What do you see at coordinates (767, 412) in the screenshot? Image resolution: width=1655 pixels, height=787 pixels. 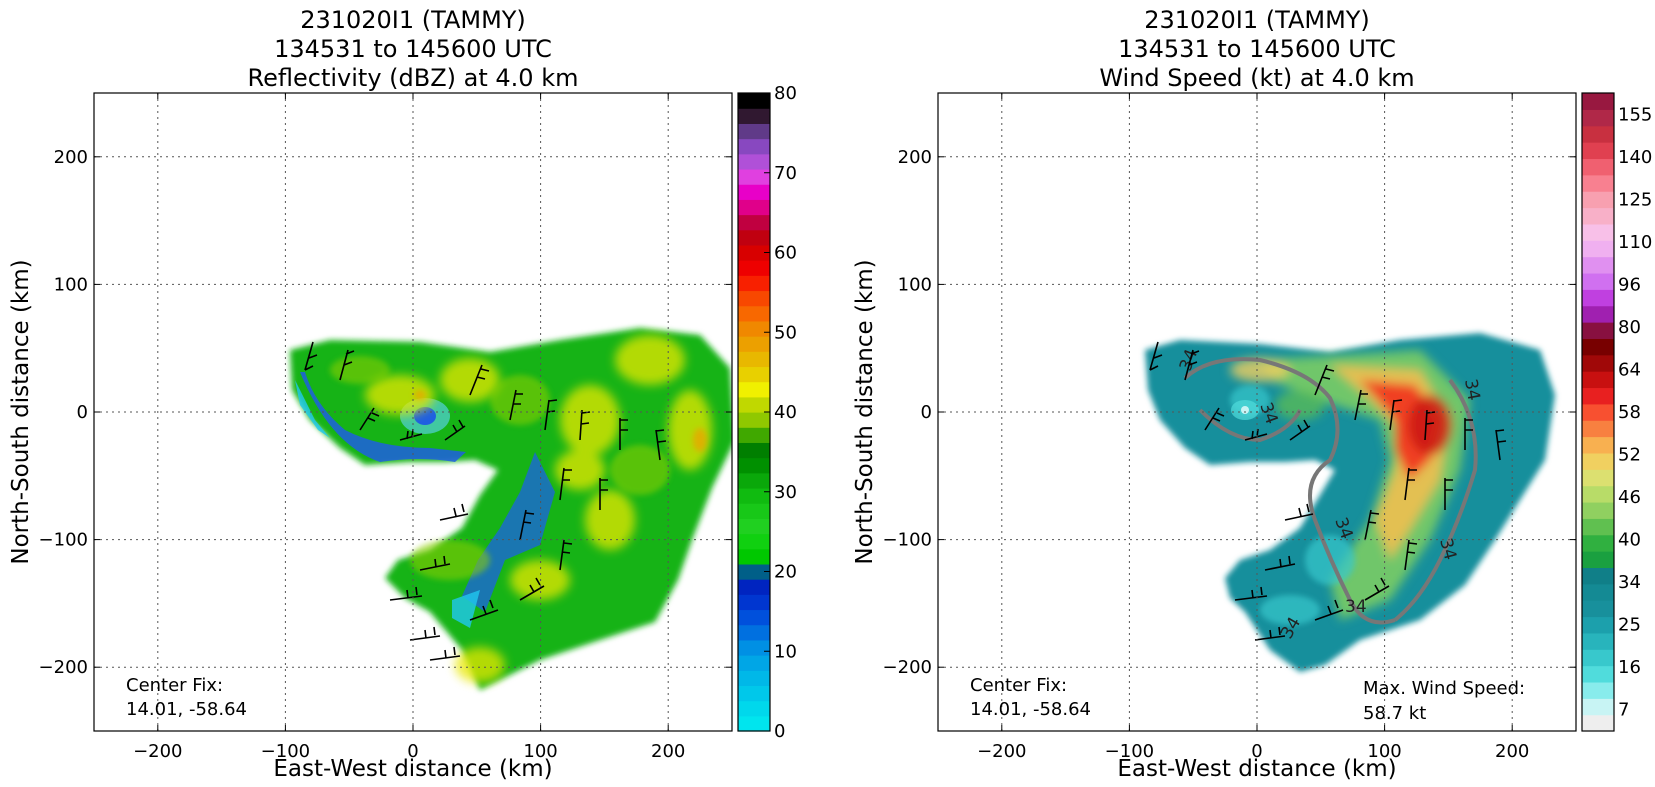 I see `reflectivity-colorbar: 0 10 20 30 40 50 60 70 80` at bounding box center [767, 412].